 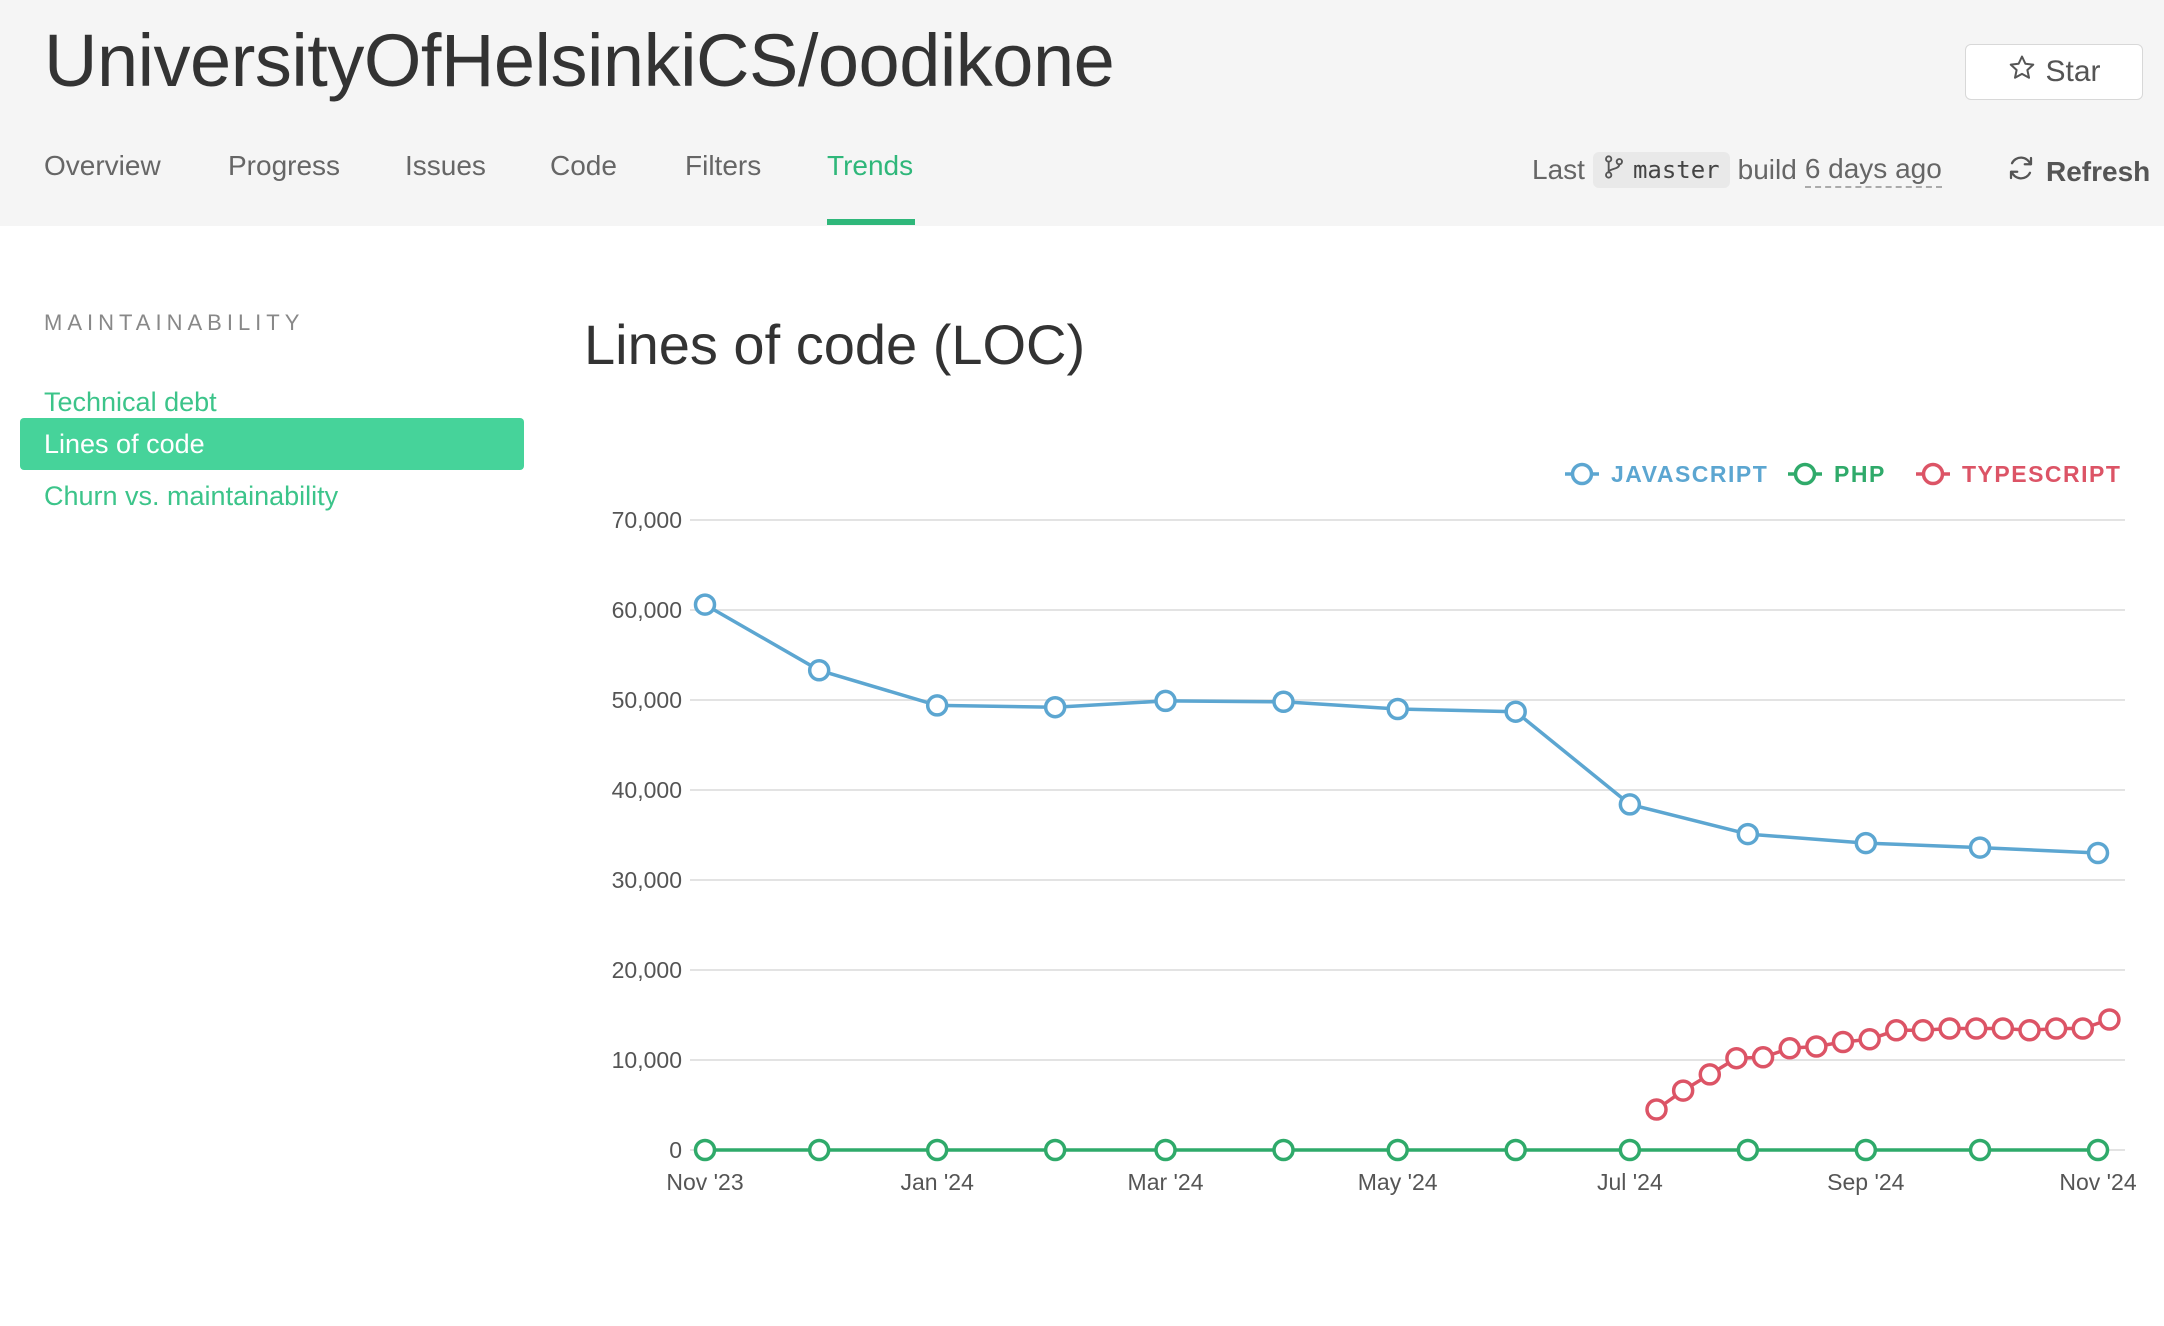 What do you see at coordinates (2021, 171) in the screenshot?
I see `refresh-icon` at bounding box center [2021, 171].